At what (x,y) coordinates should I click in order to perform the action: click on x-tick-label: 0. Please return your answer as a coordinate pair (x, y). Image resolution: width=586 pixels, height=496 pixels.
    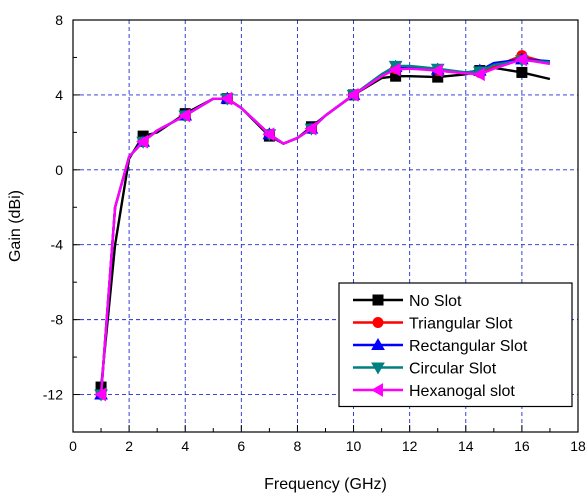
    Looking at the image, I should click on (73, 446).